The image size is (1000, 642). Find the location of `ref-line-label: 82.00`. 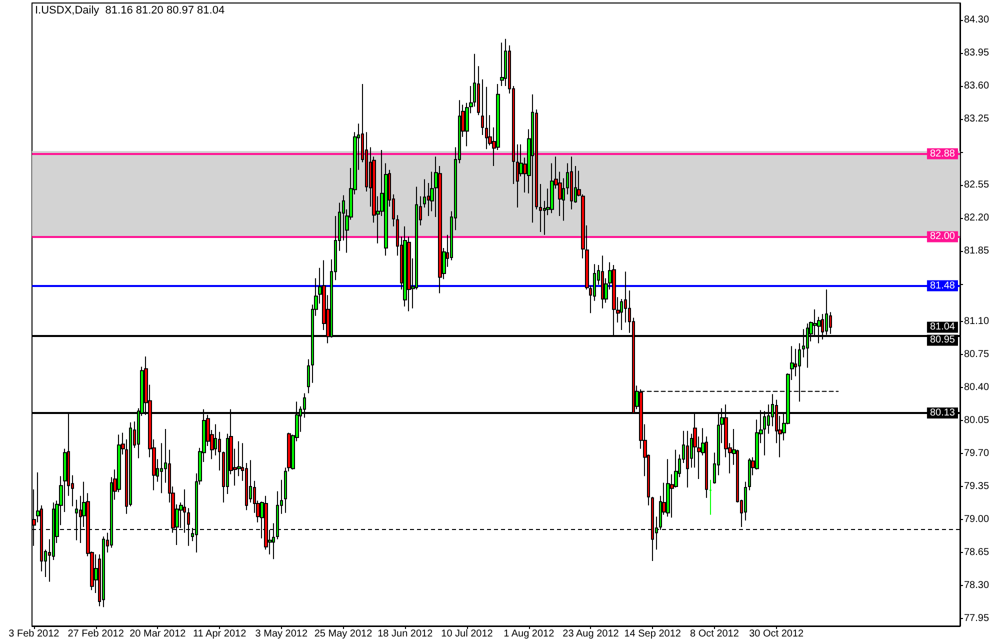

ref-line-label: 82.00 is located at coordinates (943, 236).